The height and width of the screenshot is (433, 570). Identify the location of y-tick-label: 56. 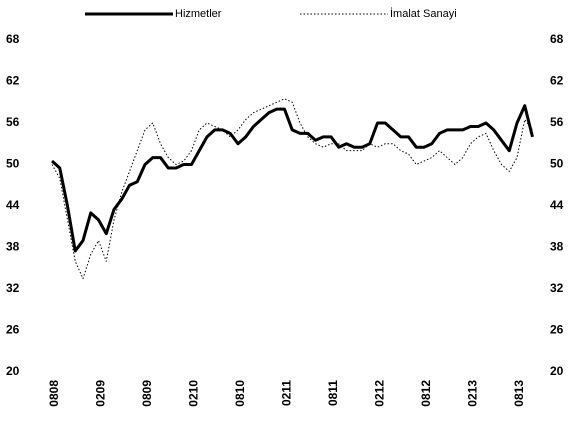
(13, 122).